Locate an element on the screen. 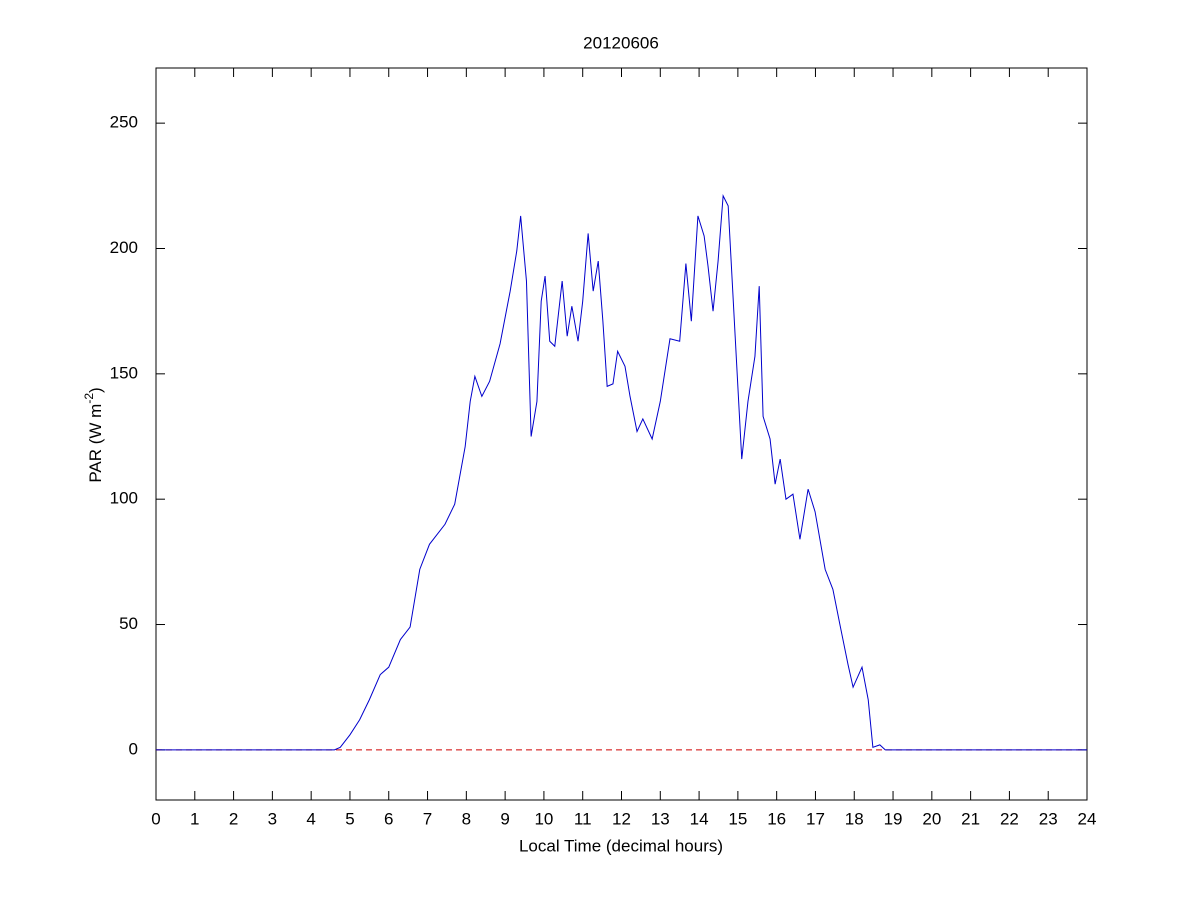  x-tick-label: 10 is located at coordinates (543, 818).